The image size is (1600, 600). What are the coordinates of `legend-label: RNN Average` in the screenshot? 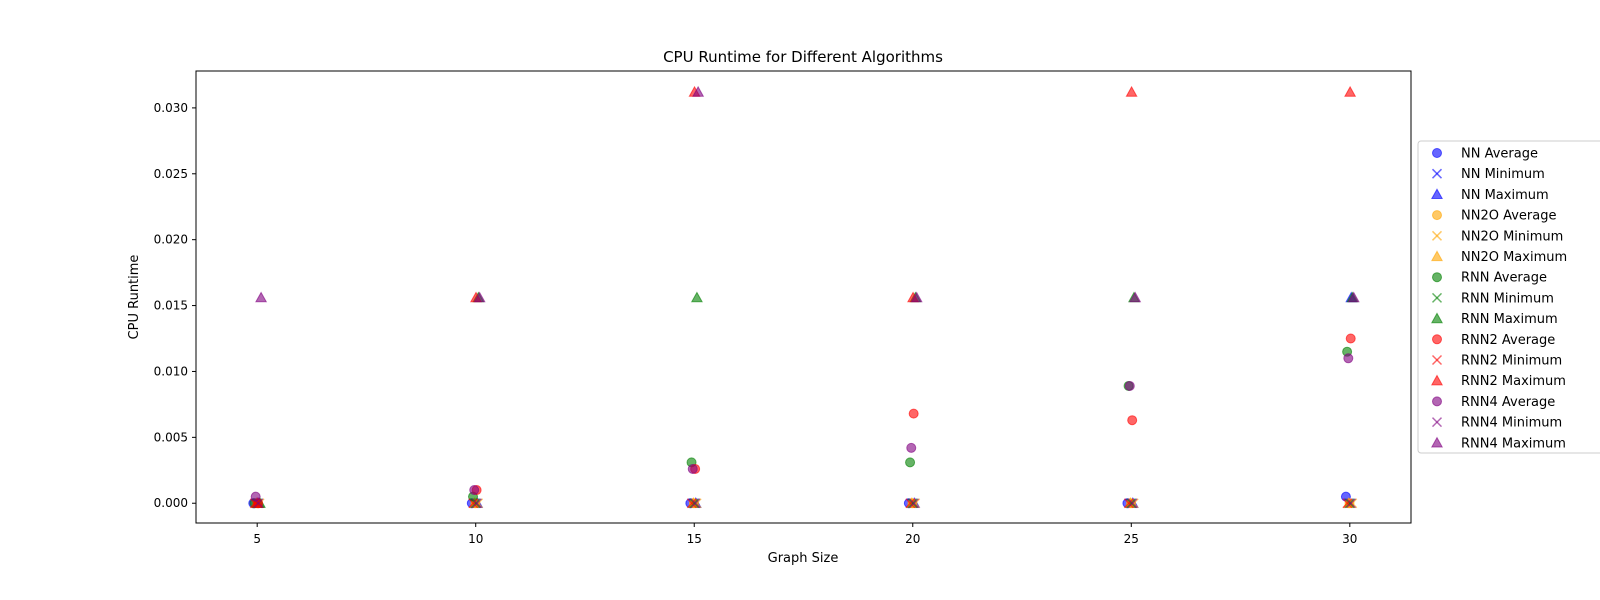 It's located at (1504, 278).